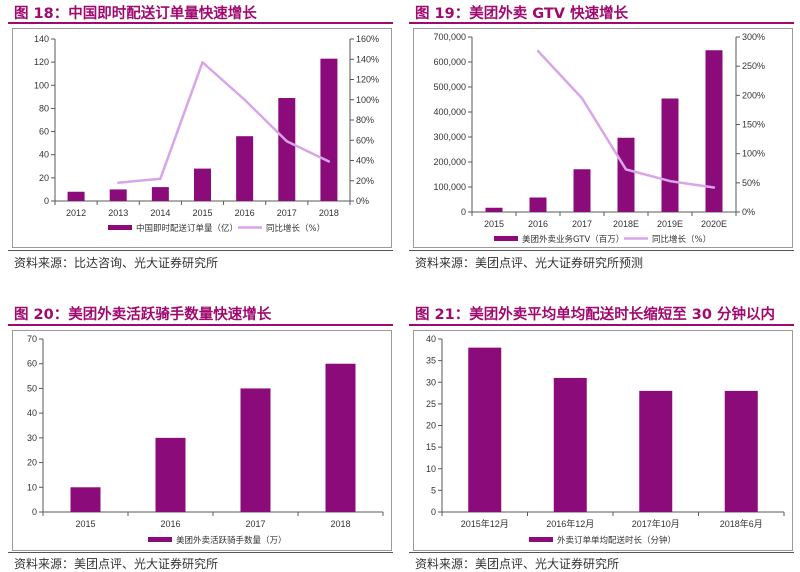 The image size is (800, 572). I want to click on x-tick-label: 2019E, so click(670, 224).